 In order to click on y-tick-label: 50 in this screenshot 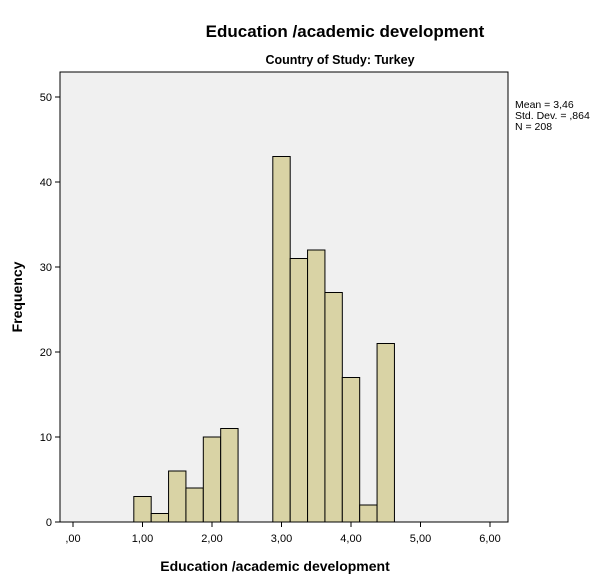, I will do `click(46, 98)`.